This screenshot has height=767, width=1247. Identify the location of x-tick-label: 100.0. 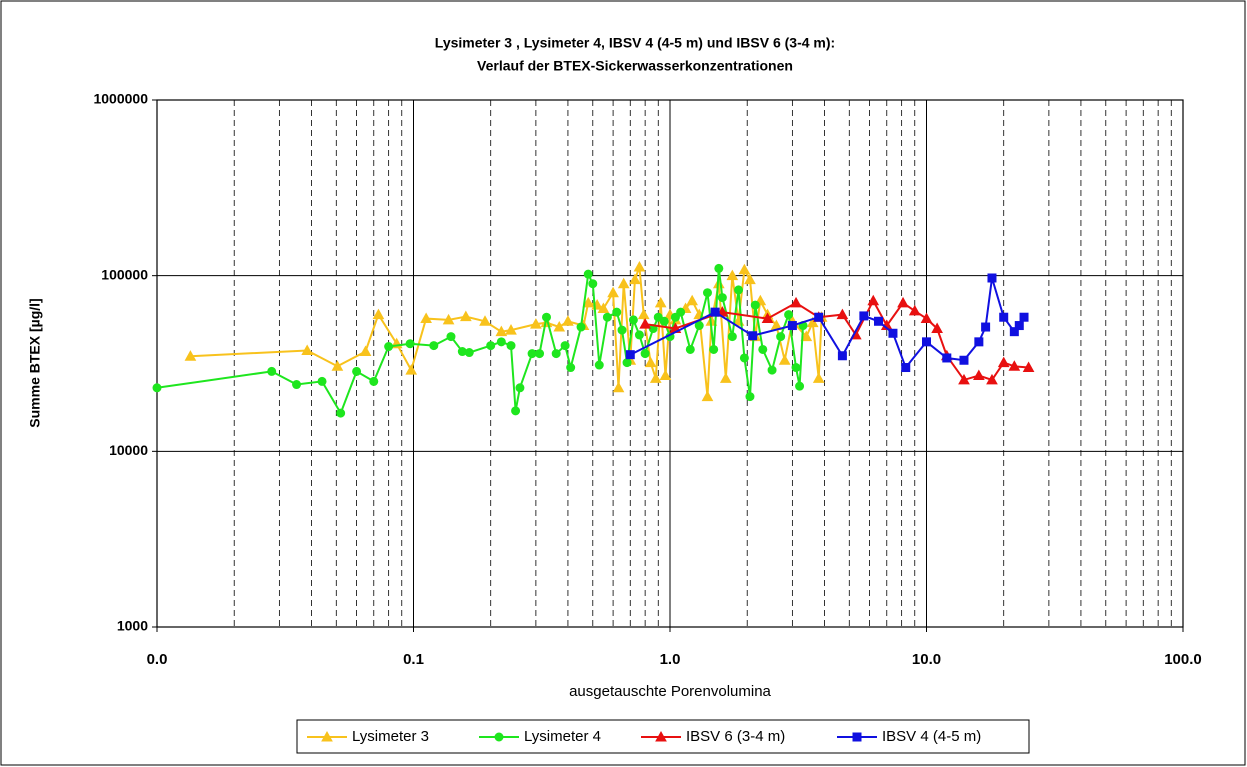
(1183, 659).